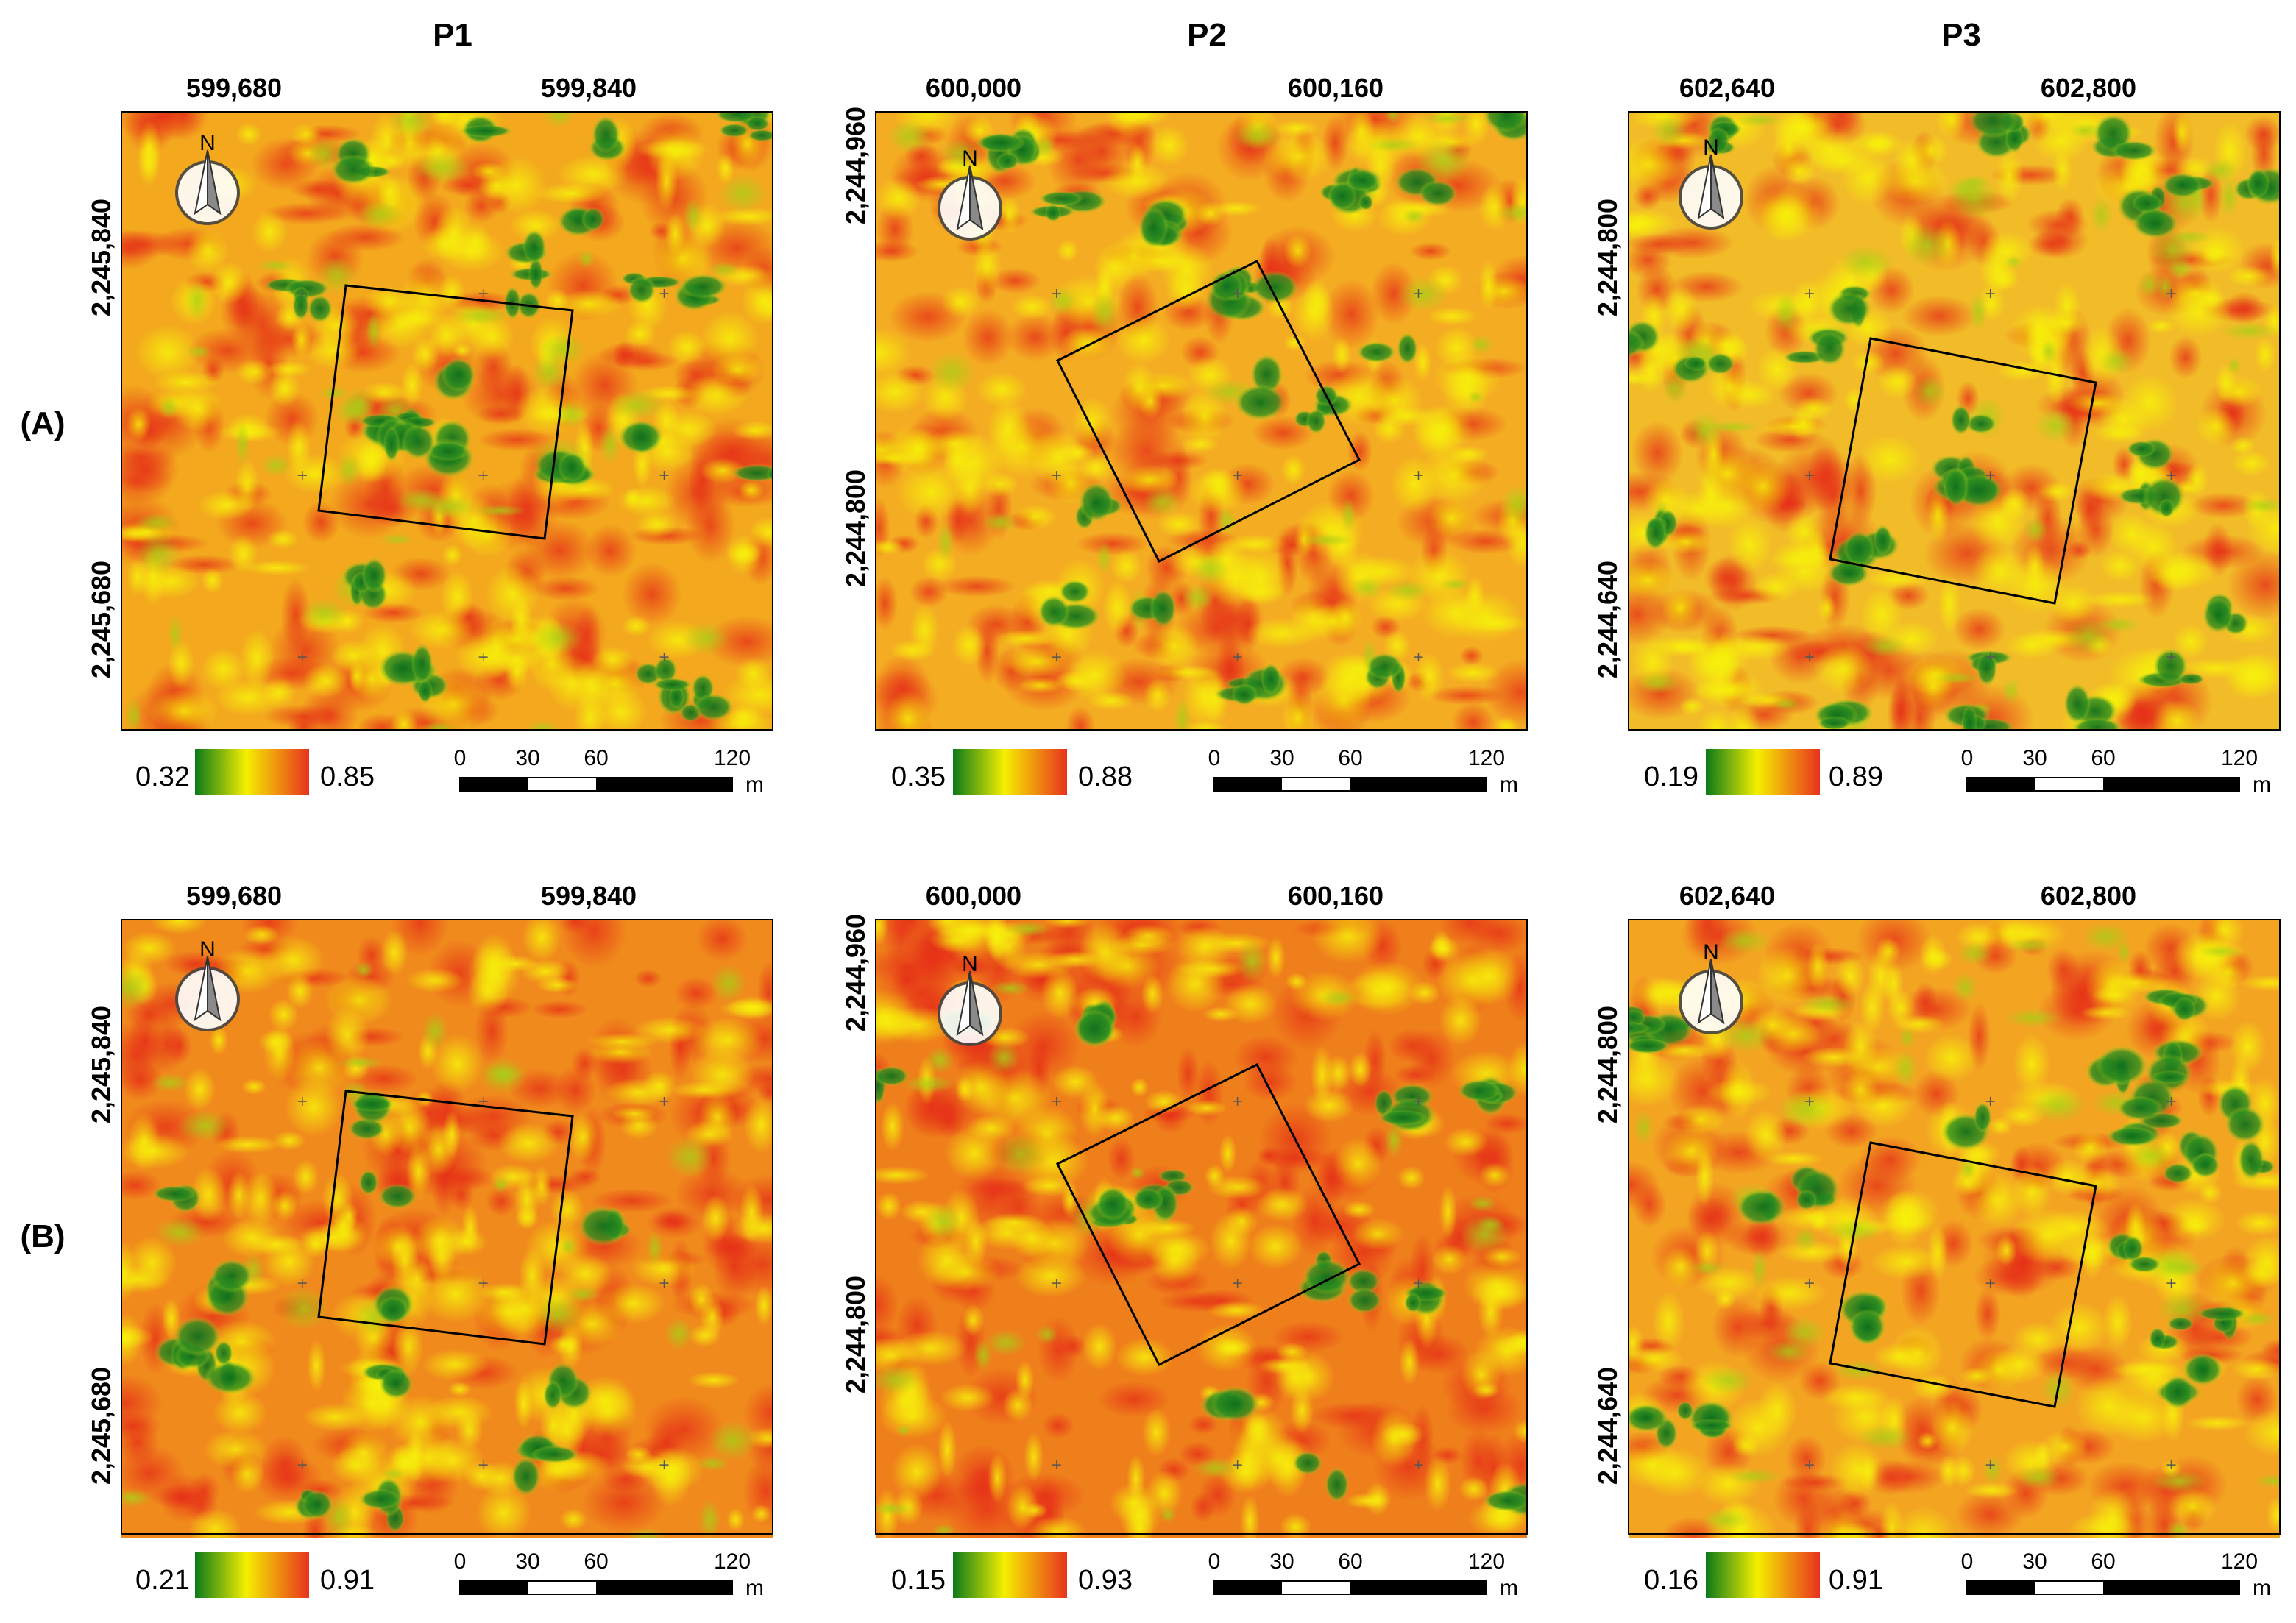  I want to click on legend-min-value: 0.32, so click(162, 776).